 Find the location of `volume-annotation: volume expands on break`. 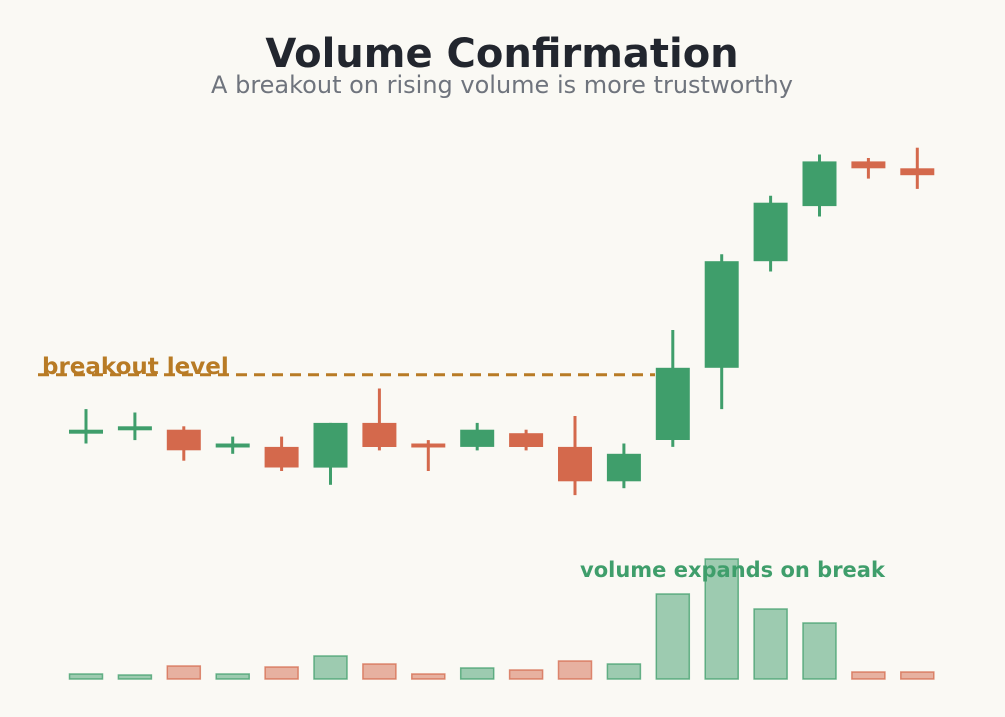

volume-annotation: volume expands on break is located at coordinates (733, 570).